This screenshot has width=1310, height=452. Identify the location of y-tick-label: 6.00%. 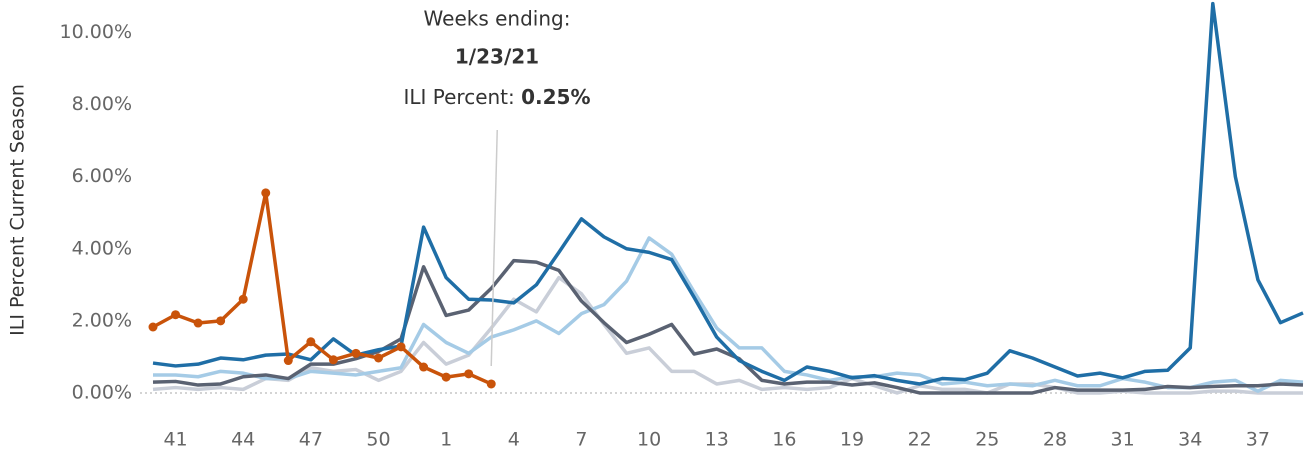
(102, 176).